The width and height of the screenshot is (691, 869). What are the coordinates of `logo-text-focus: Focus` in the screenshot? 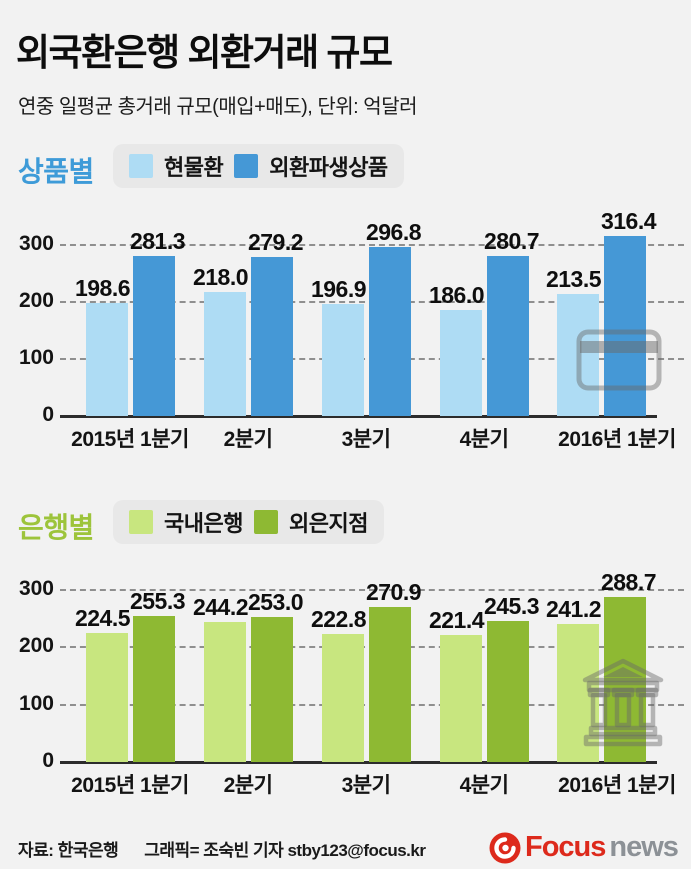 It's located at (565, 847).